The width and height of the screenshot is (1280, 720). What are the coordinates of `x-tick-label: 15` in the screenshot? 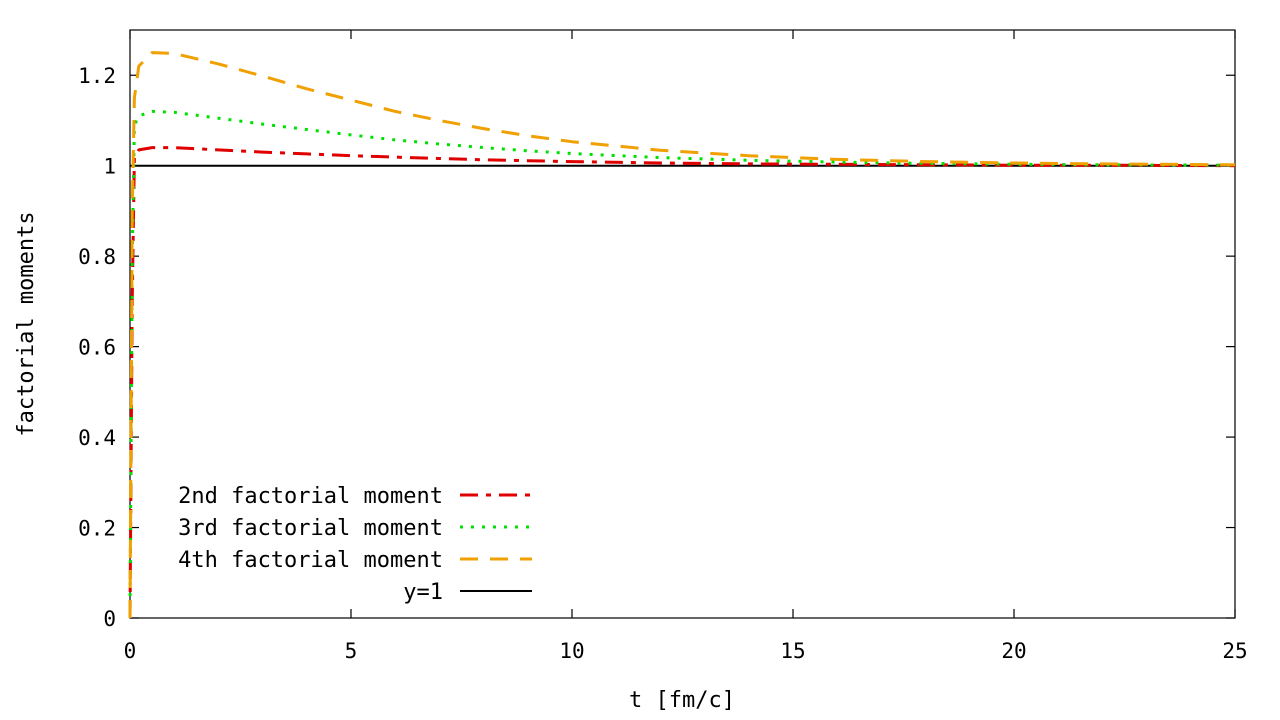 It's located at (792, 651).